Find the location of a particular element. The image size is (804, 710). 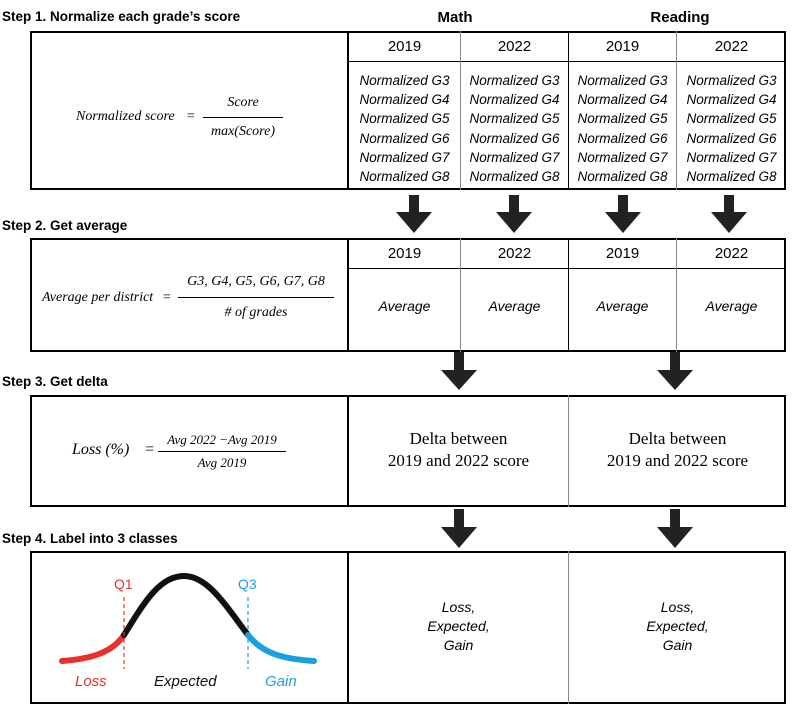

average-cell-math-2022: Average is located at coordinates (514, 306).